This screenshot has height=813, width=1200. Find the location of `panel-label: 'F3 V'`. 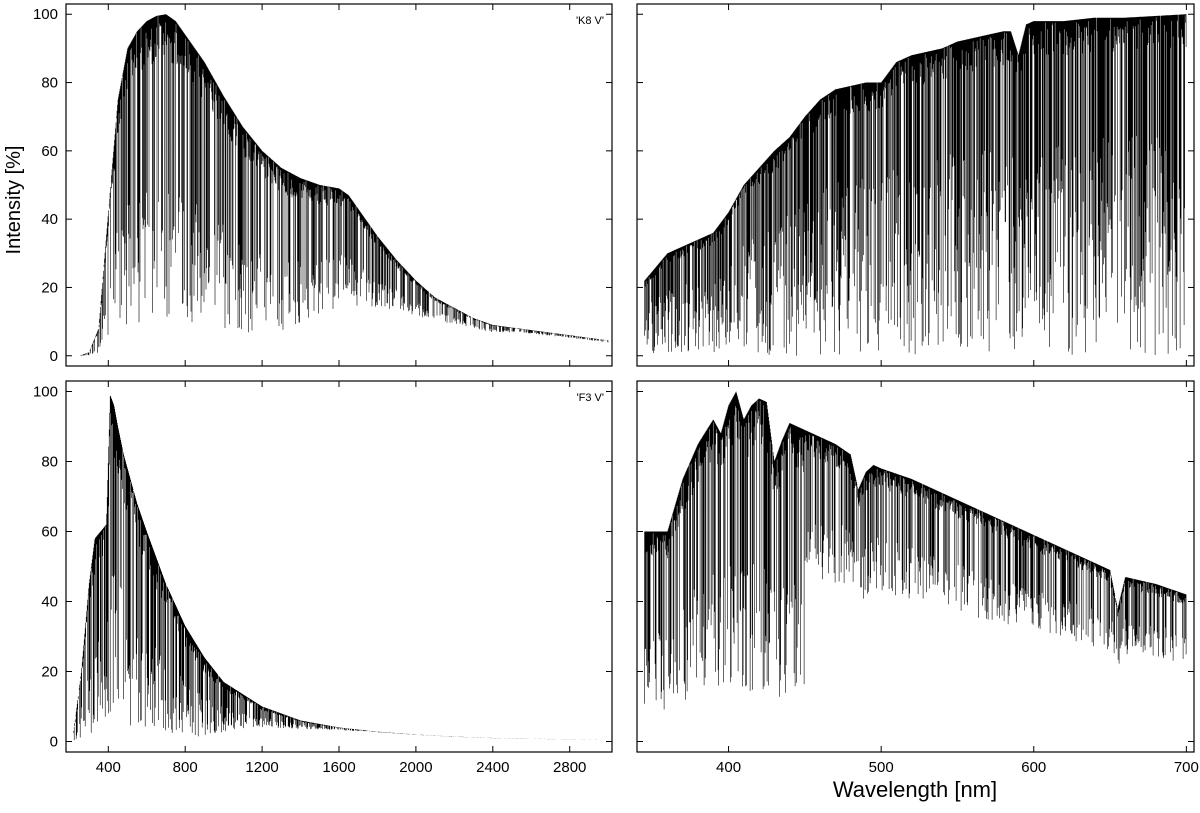

panel-label: 'F3 V' is located at coordinates (590, 398).